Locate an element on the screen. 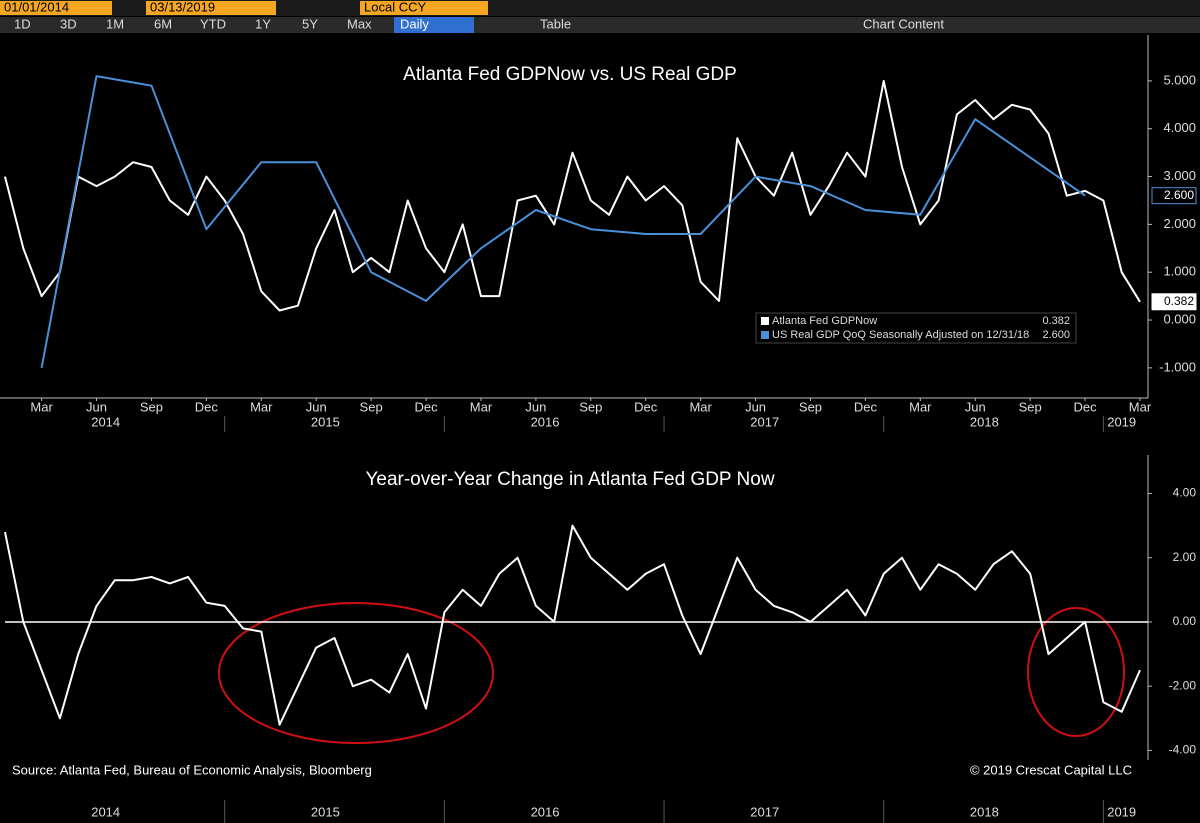 The height and width of the screenshot is (823, 1200). currency-field is located at coordinates (424, 8).